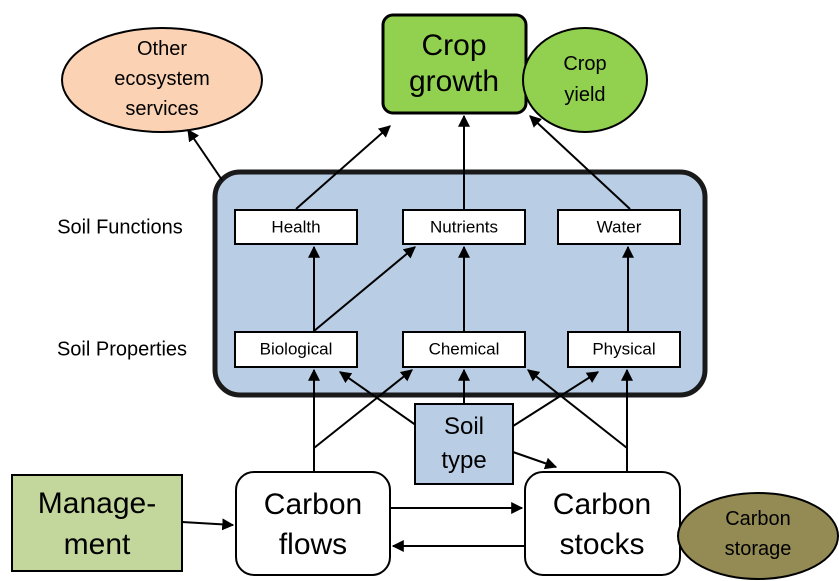 This screenshot has height=581, width=839. I want to click on nutrients-label: Nutrients, so click(464, 226).